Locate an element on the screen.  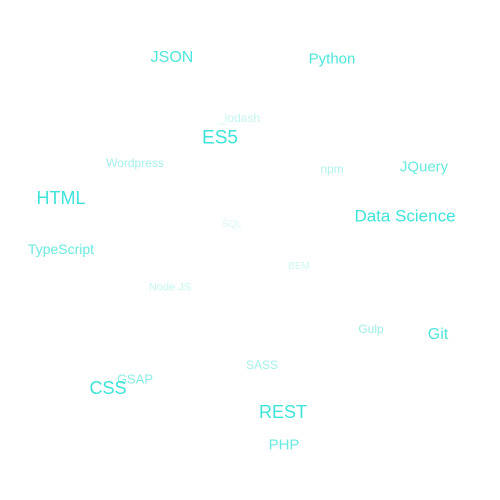
tag-typescript: TypeScript is located at coordinates (61, 249).